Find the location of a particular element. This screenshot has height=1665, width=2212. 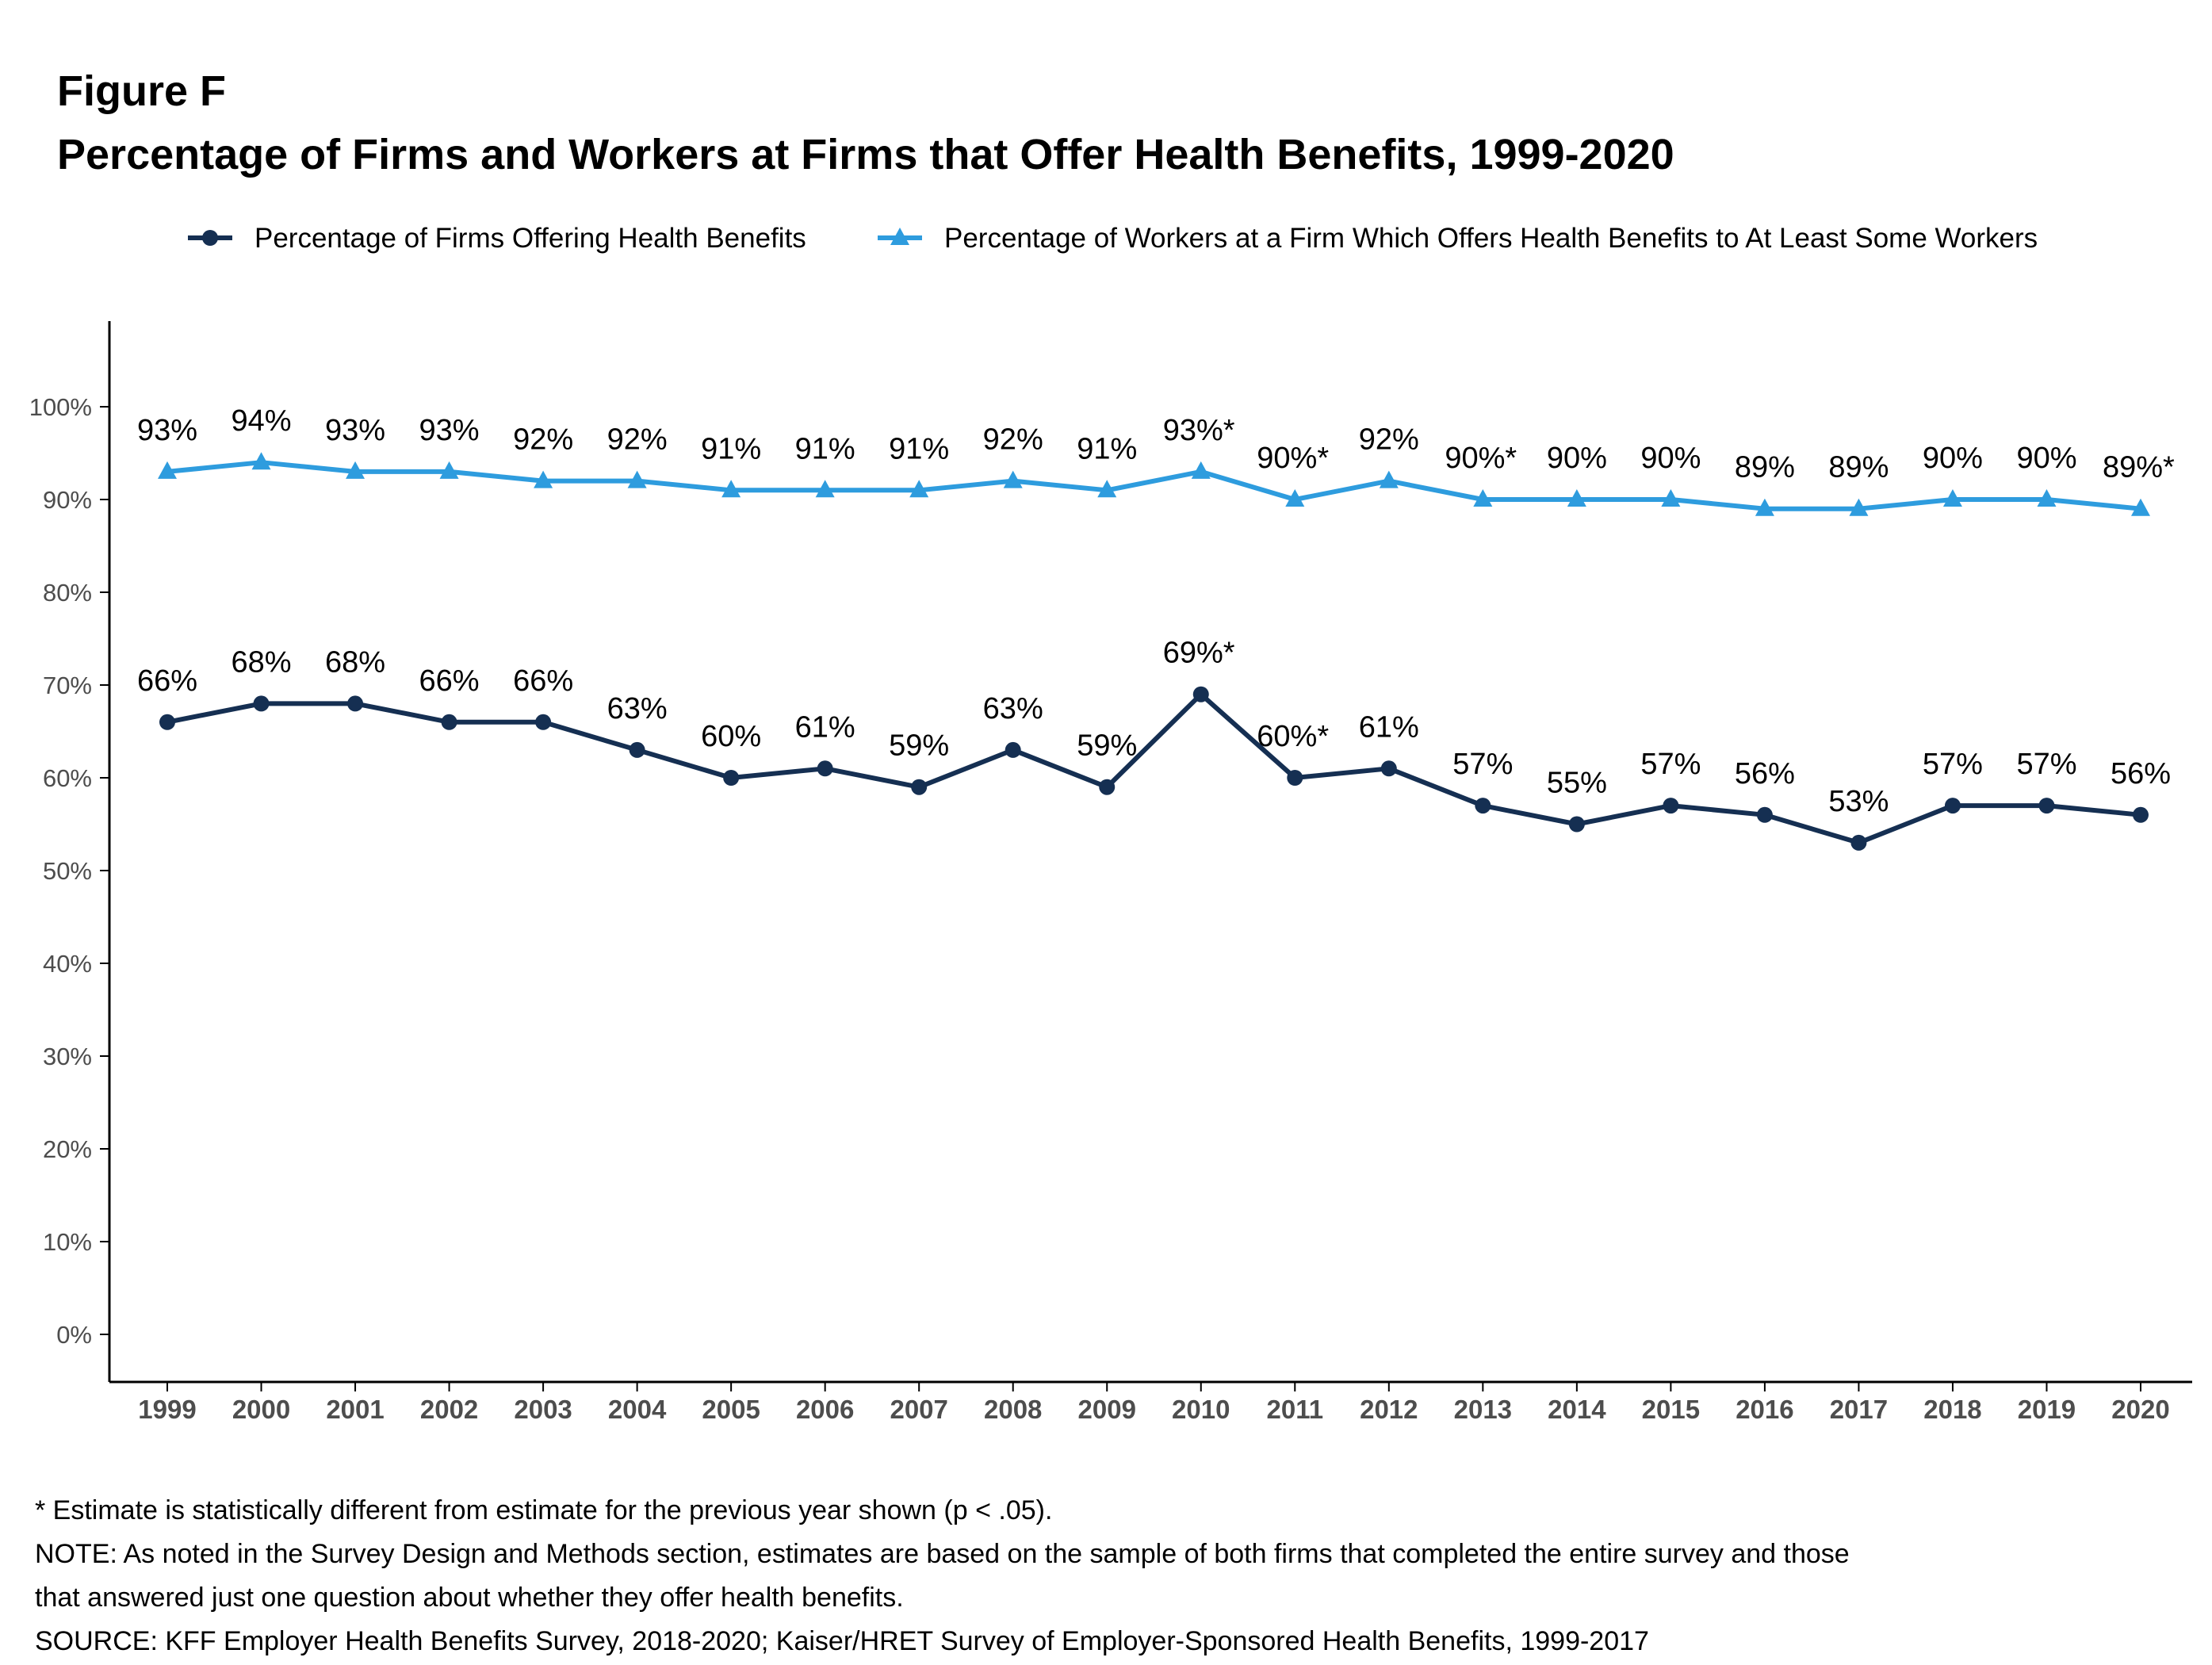

x-tick-label: 2007 is located at coordinates (918, 1409).